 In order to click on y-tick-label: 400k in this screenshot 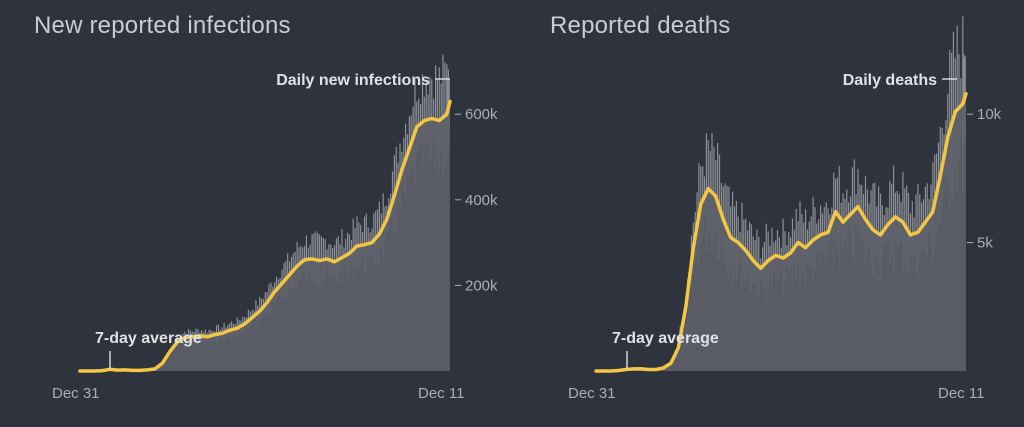, I will do `click(481, 200)`.